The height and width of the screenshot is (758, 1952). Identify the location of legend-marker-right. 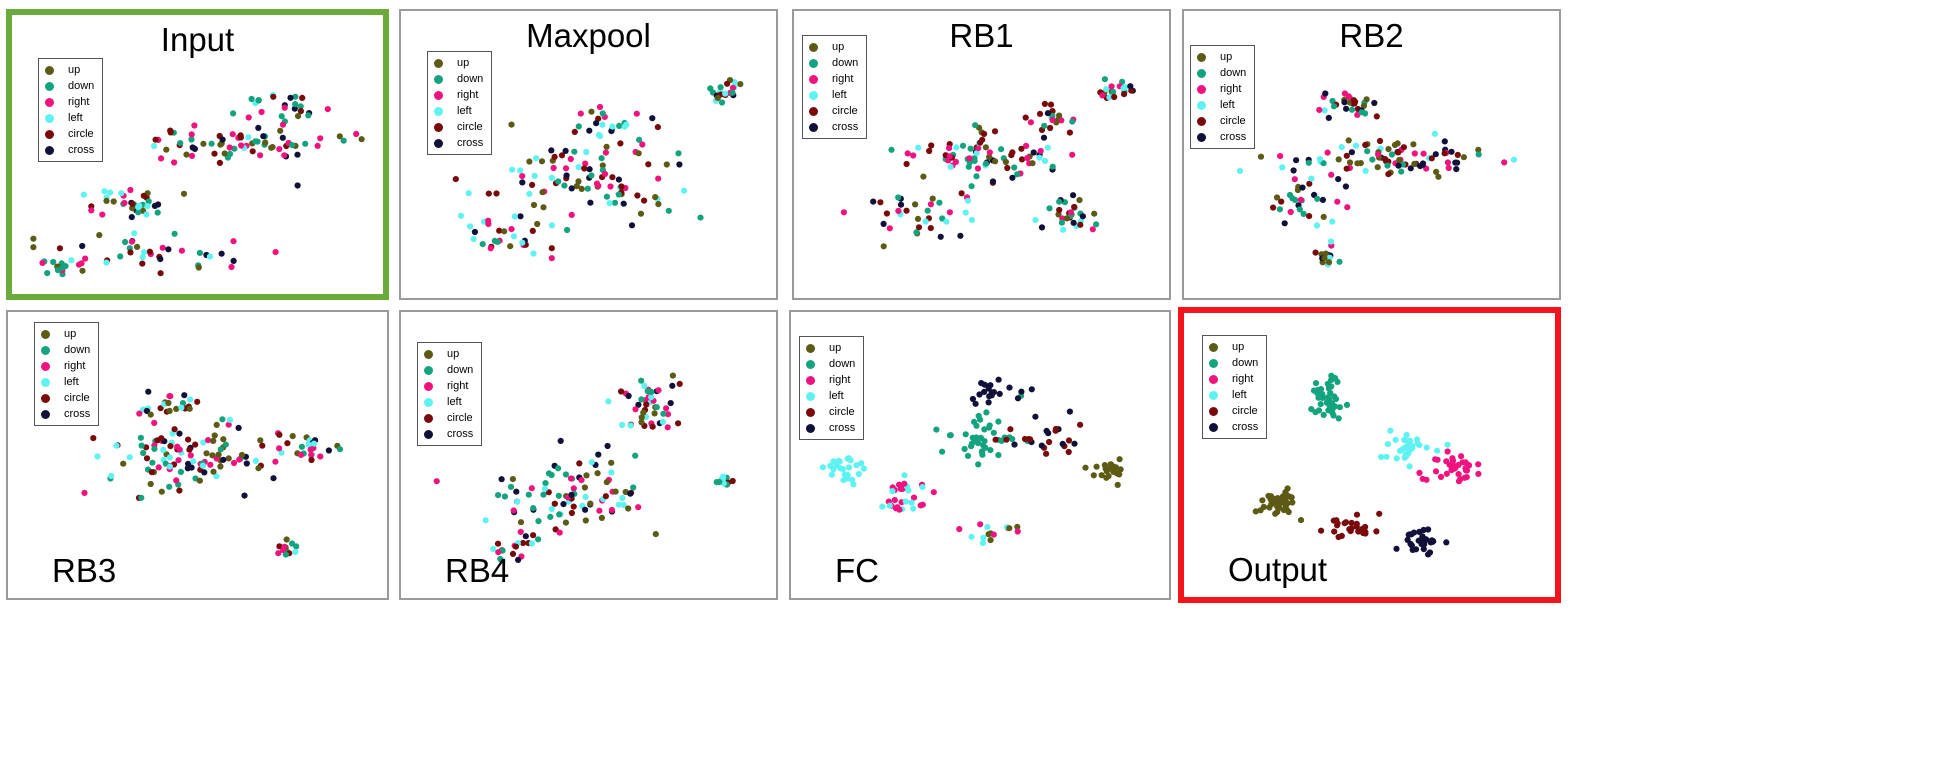
(49, 102).